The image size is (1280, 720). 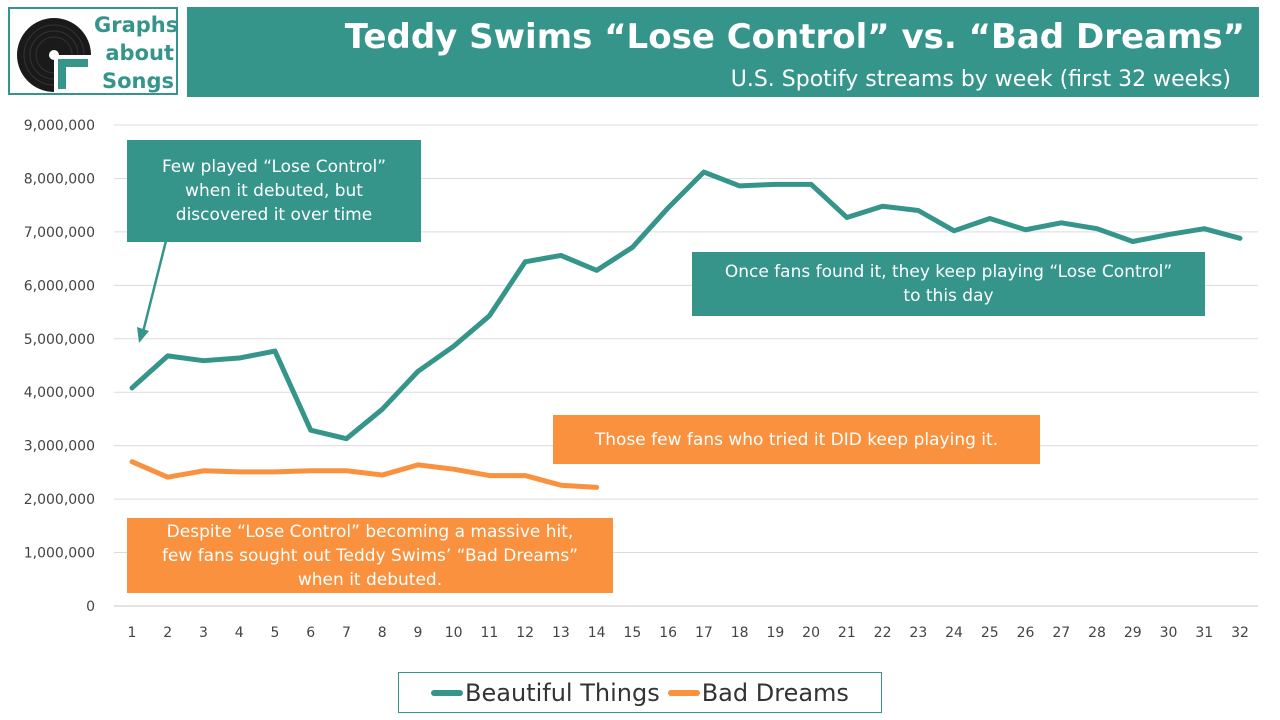 What do you see at coordinates (918, 633) in the screenshot?
I see `x-tick-label: 23` at bounding box center [918, 633].